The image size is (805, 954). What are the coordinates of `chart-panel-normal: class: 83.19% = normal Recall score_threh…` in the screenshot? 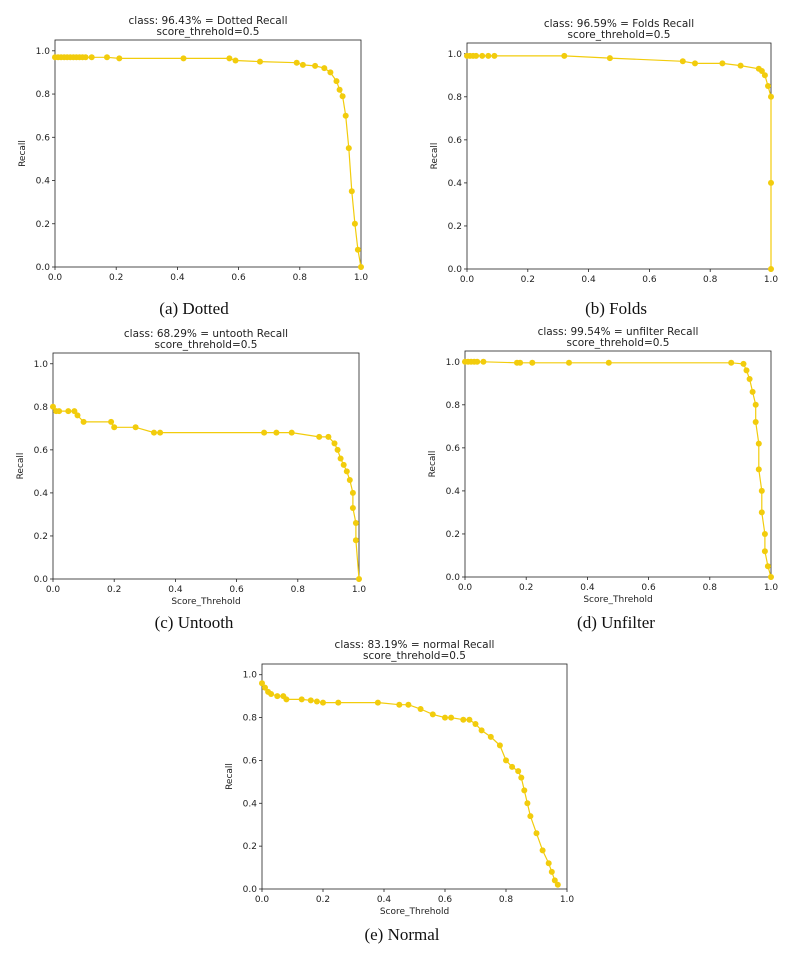 It's located at (395, 774).